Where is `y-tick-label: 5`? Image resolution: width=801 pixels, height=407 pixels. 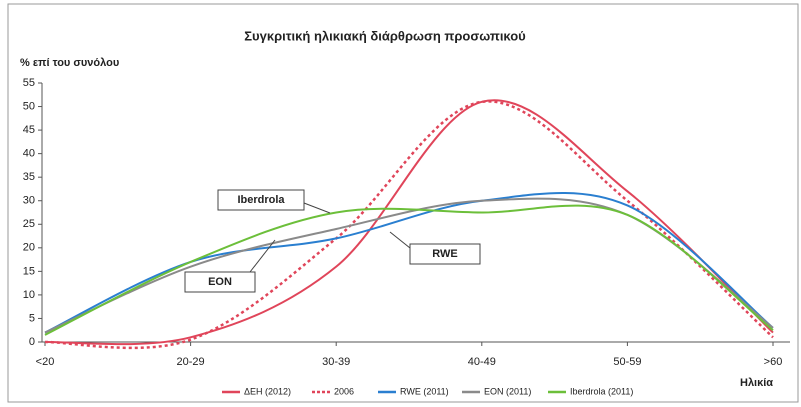 y-tick-label: 5 is located at coordinates (32, 318).